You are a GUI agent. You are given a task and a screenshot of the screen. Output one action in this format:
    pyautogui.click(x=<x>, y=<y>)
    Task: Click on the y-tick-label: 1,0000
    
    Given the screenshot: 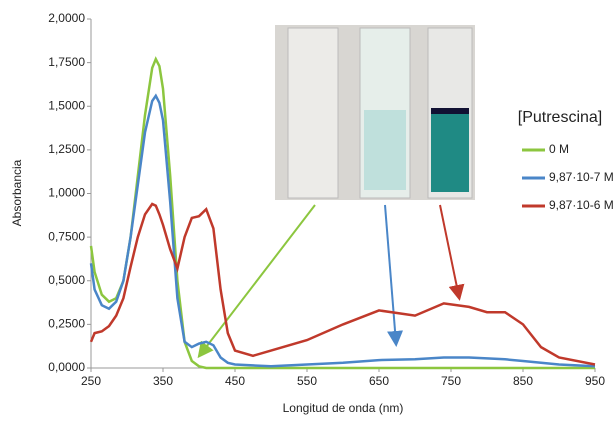 What is the action you would take?
    pyautogui.click(x=66, y=193)
    